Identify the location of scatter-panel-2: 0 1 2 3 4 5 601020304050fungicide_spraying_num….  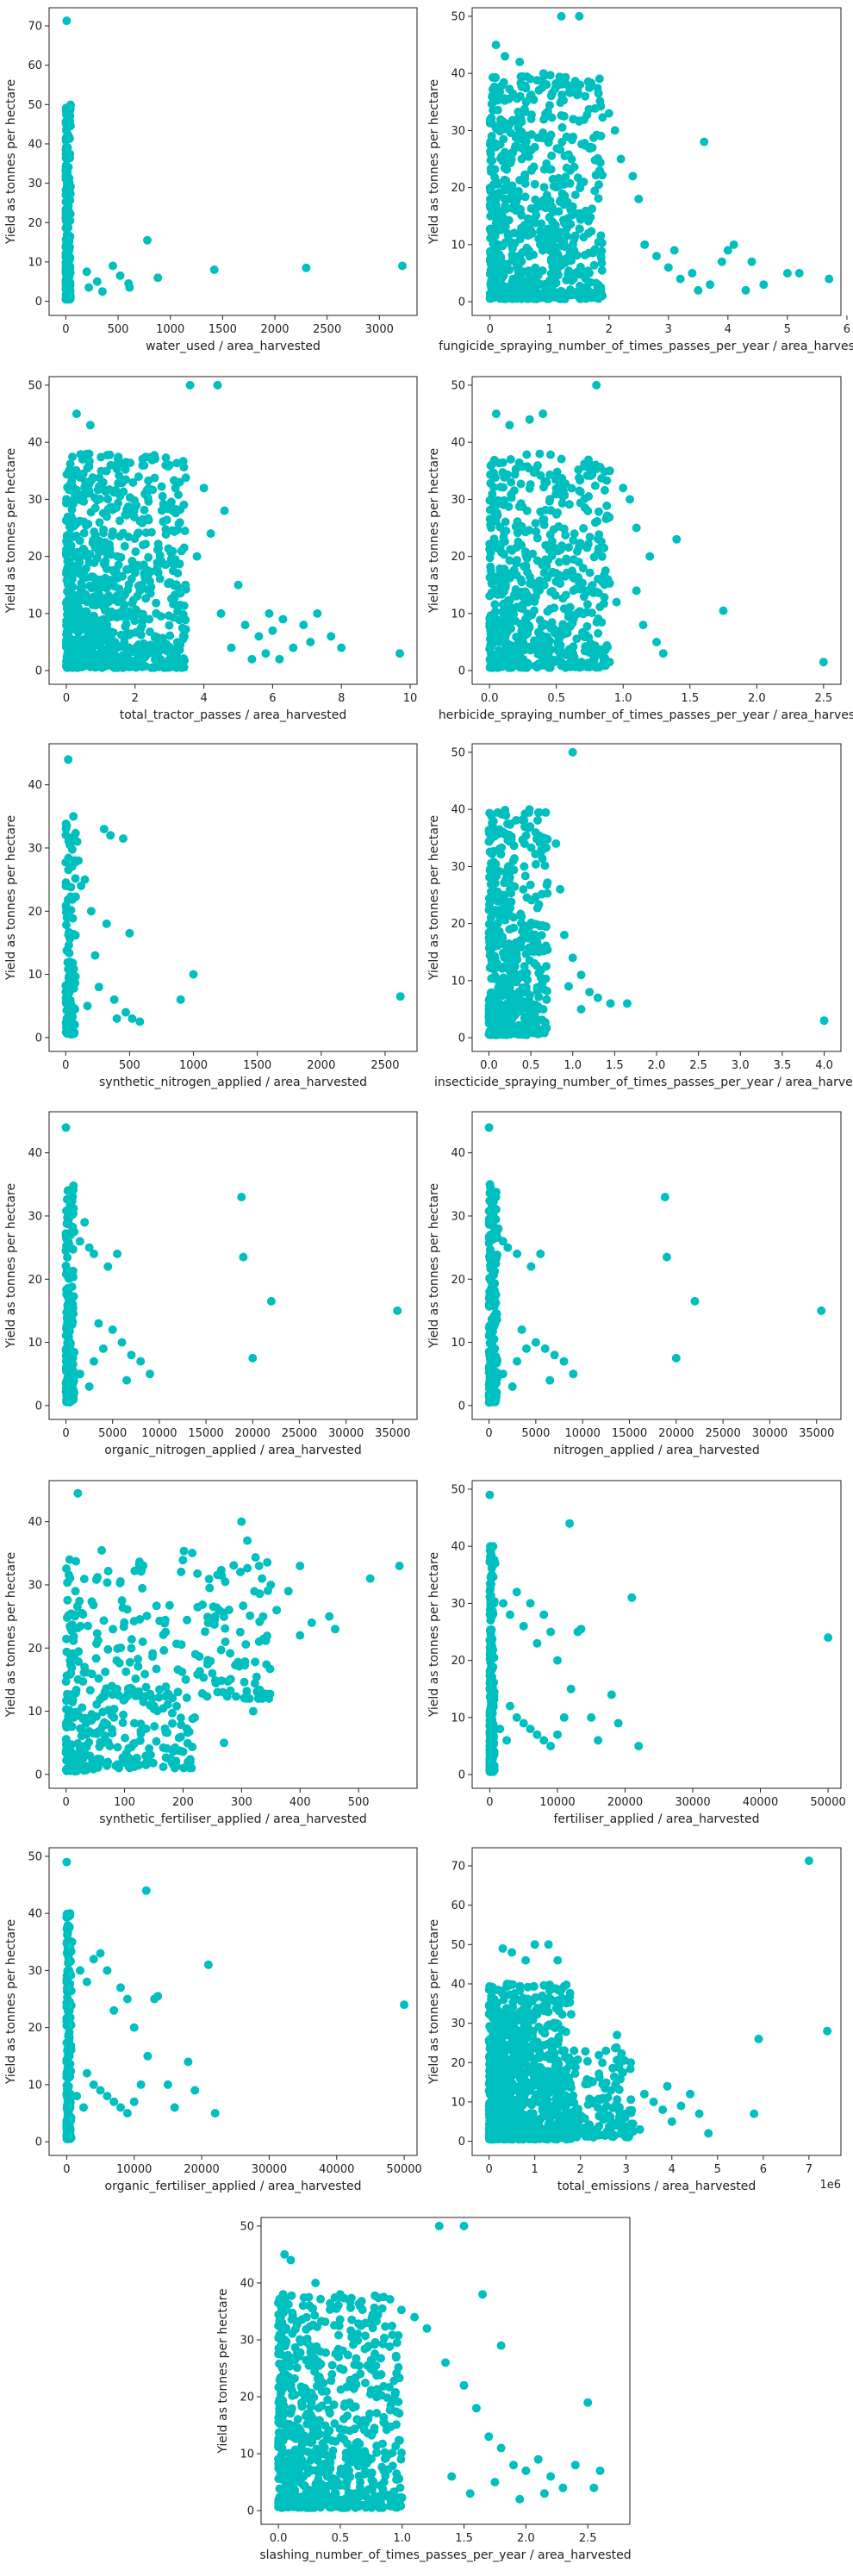
(640, 180).